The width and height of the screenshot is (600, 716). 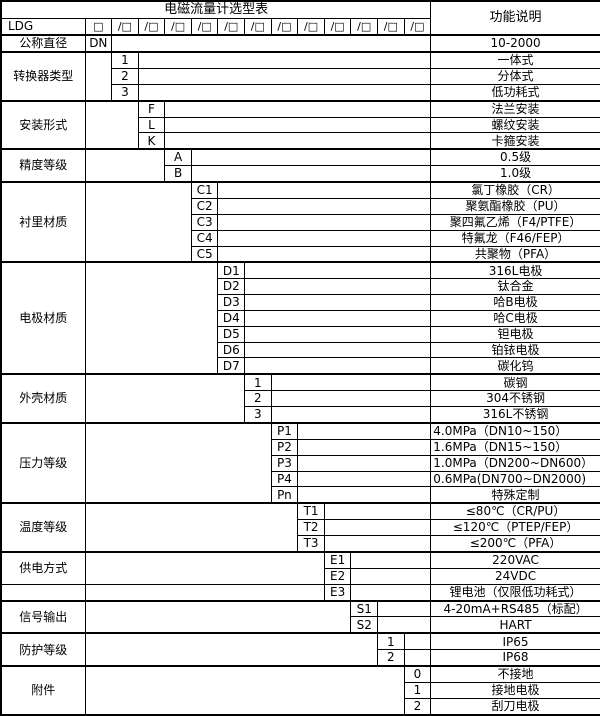 What do you see at coordinates (151, 141) in the screenshot?
I see `code-cell: K` at bounding box center [151, 141].